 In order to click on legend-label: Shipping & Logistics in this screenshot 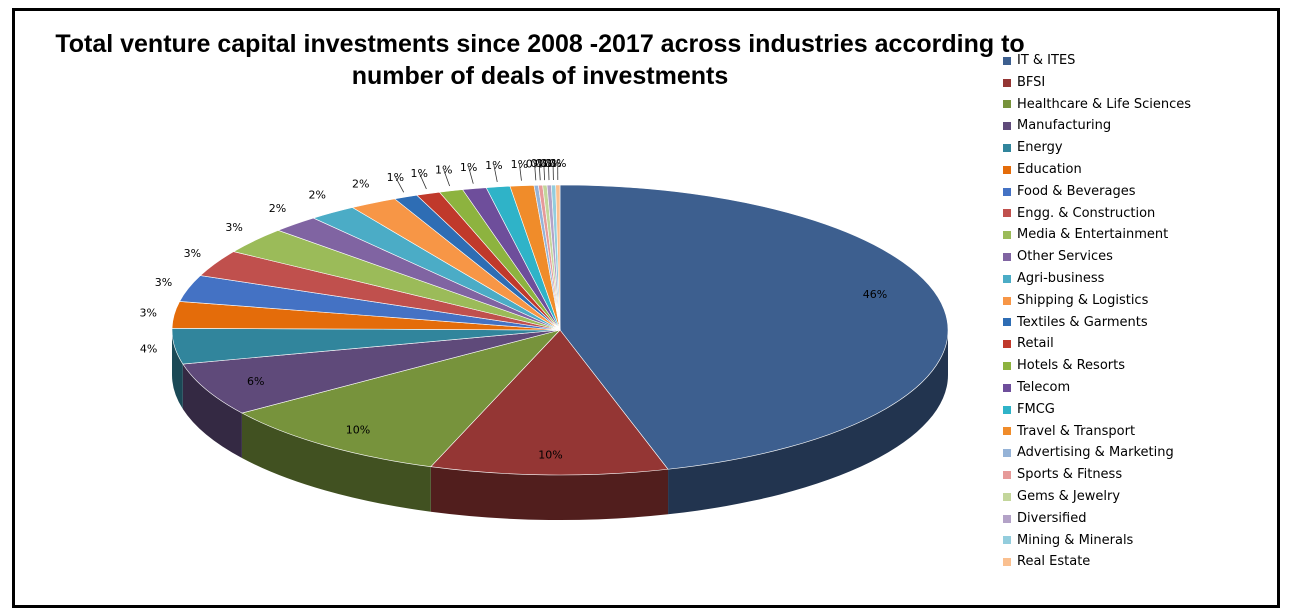, I will do `click(1082, 301)`.